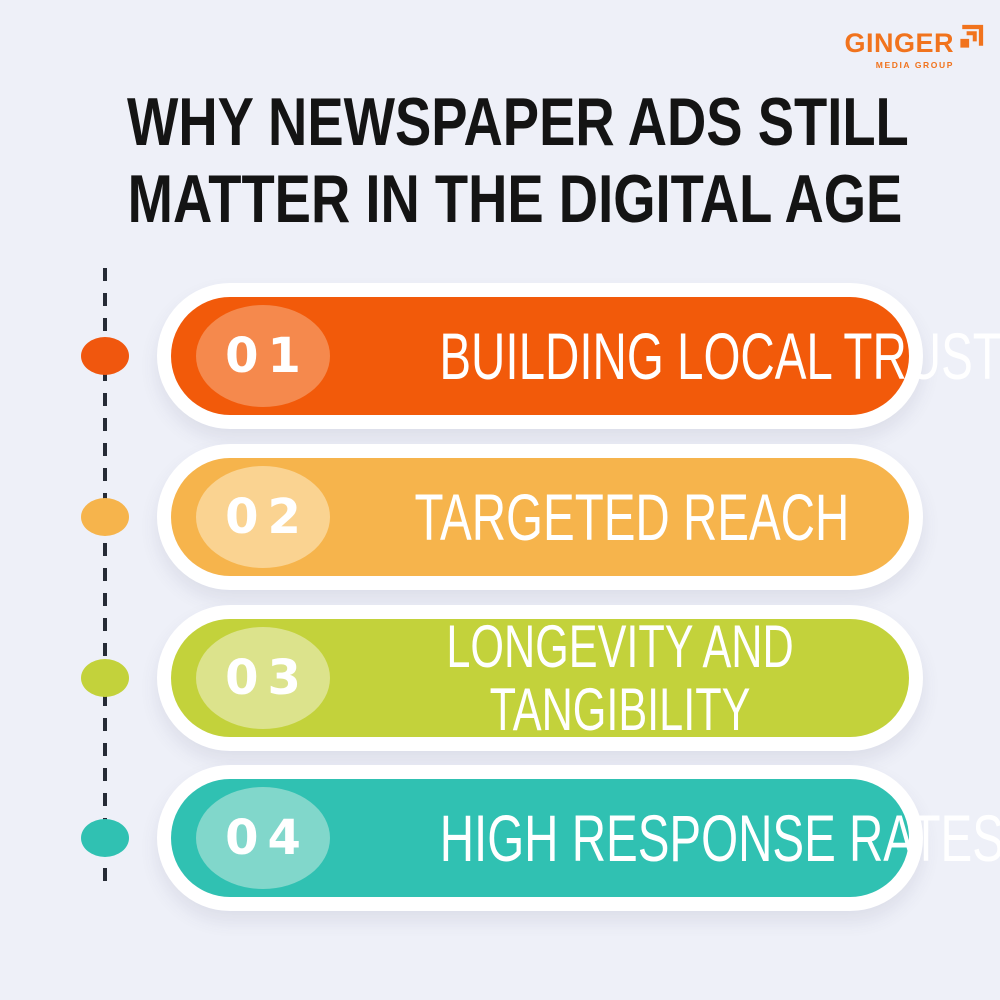 The image size is (1000, 1000). I want to click on item-pill-3: 03 LONGEVITY AND TANGIBILITY, so click(540, 678).